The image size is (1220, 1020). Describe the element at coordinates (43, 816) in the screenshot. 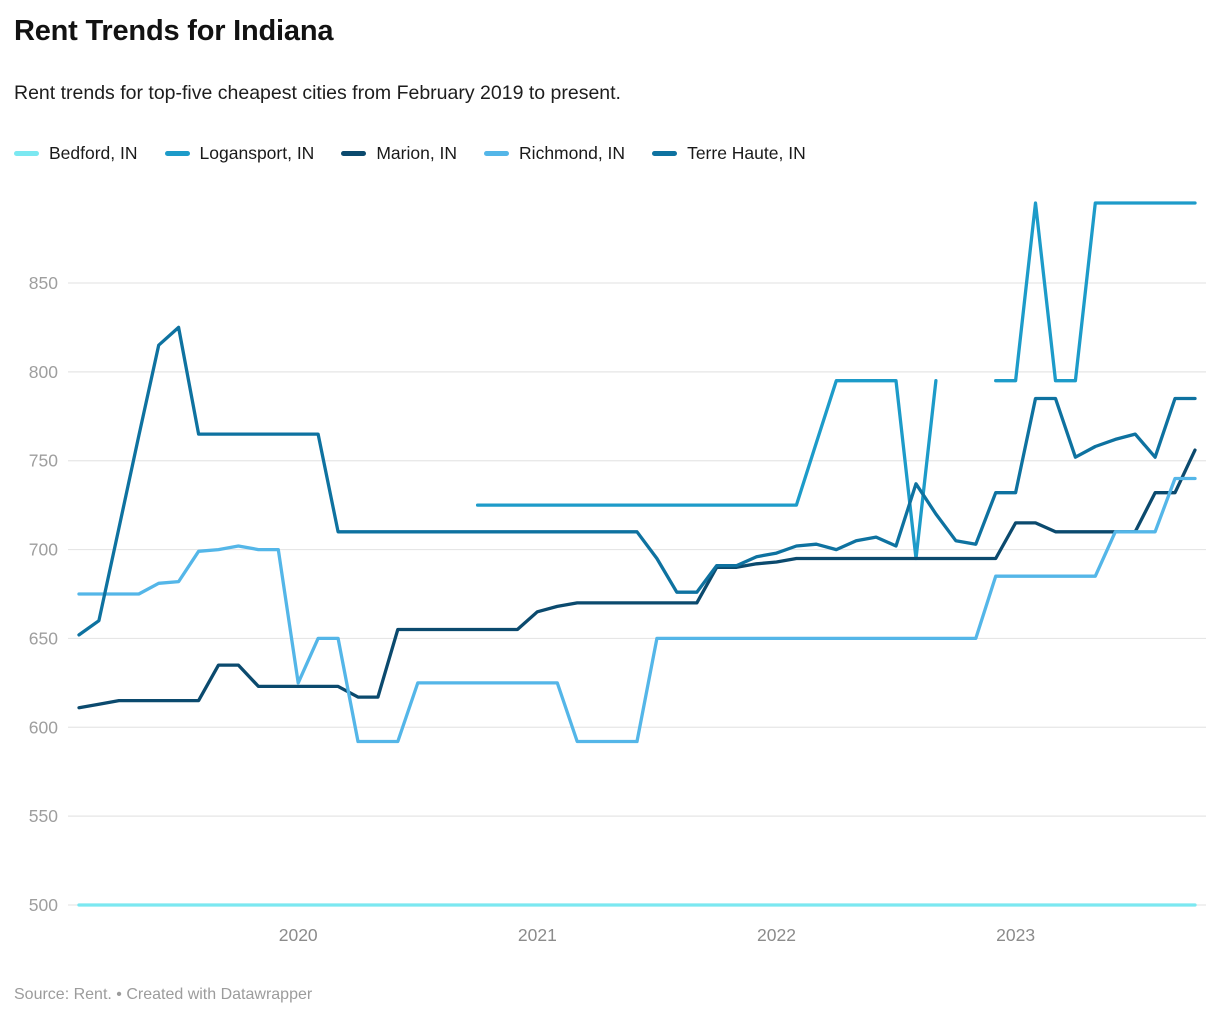

I see `y-tick-label-550: 550` at that location.